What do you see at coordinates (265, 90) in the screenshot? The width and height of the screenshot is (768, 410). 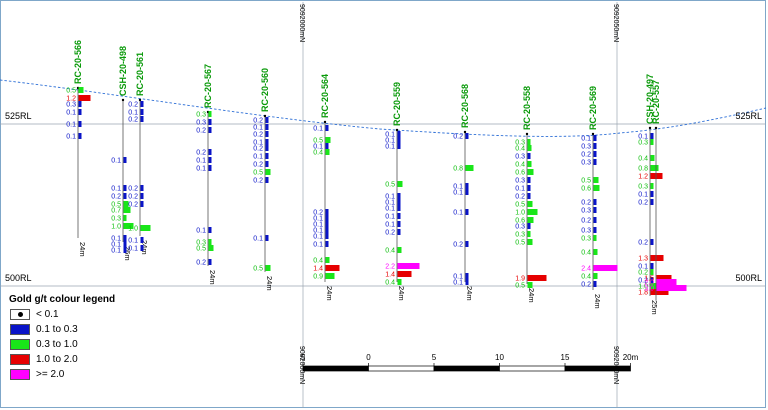 I see `hole-id-label: RC-20-560` at bounding box center [265, 90].